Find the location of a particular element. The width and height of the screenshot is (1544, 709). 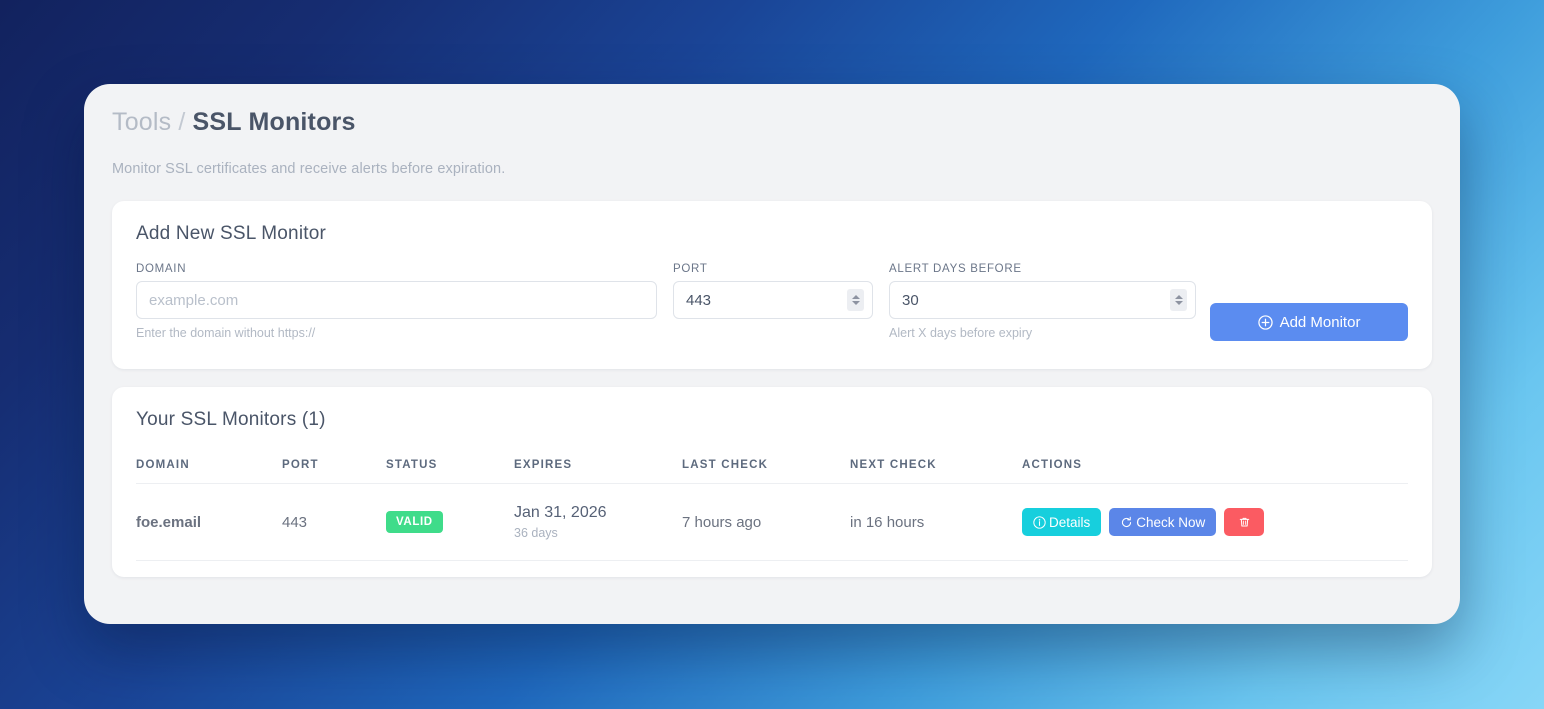

breadcrumb-parent-tools: Tools is located at coordinates (142, 122).